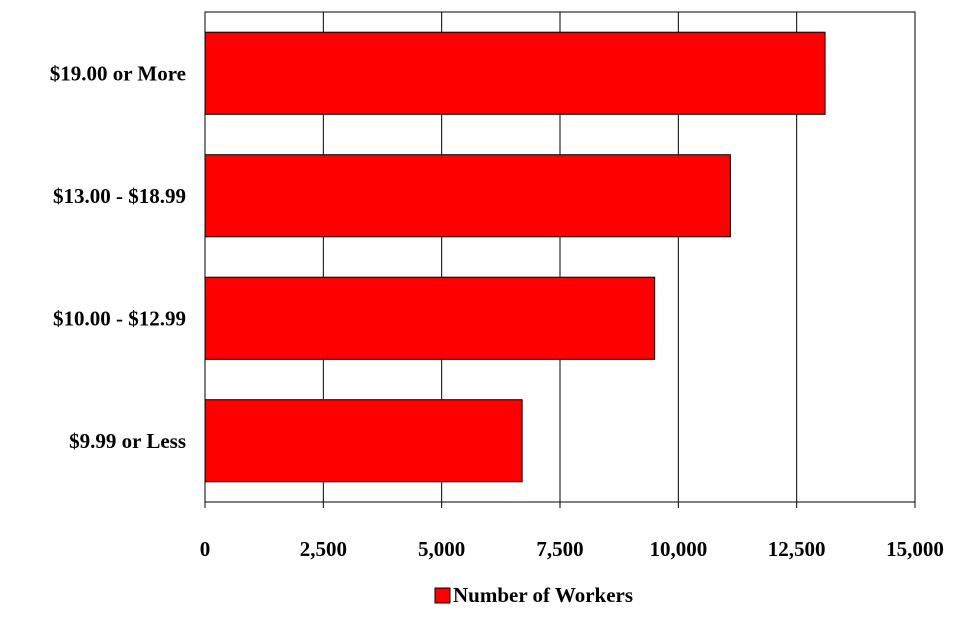 The height and width of the screenshot is (623, 955). I want to click on legend-swatch, so click(442, 595).